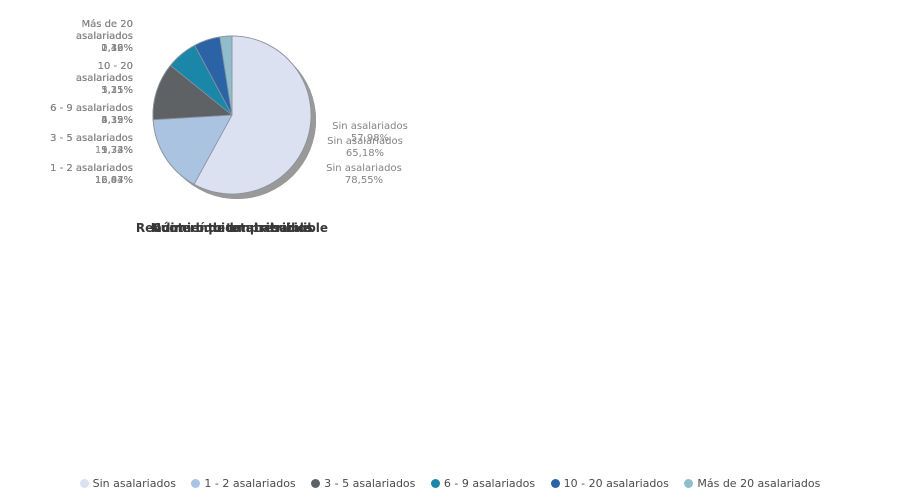 The width and height of the screenshot is (900, 500). I want to click on chart-title: Cuota líquida atribuible, so click(232, 228).